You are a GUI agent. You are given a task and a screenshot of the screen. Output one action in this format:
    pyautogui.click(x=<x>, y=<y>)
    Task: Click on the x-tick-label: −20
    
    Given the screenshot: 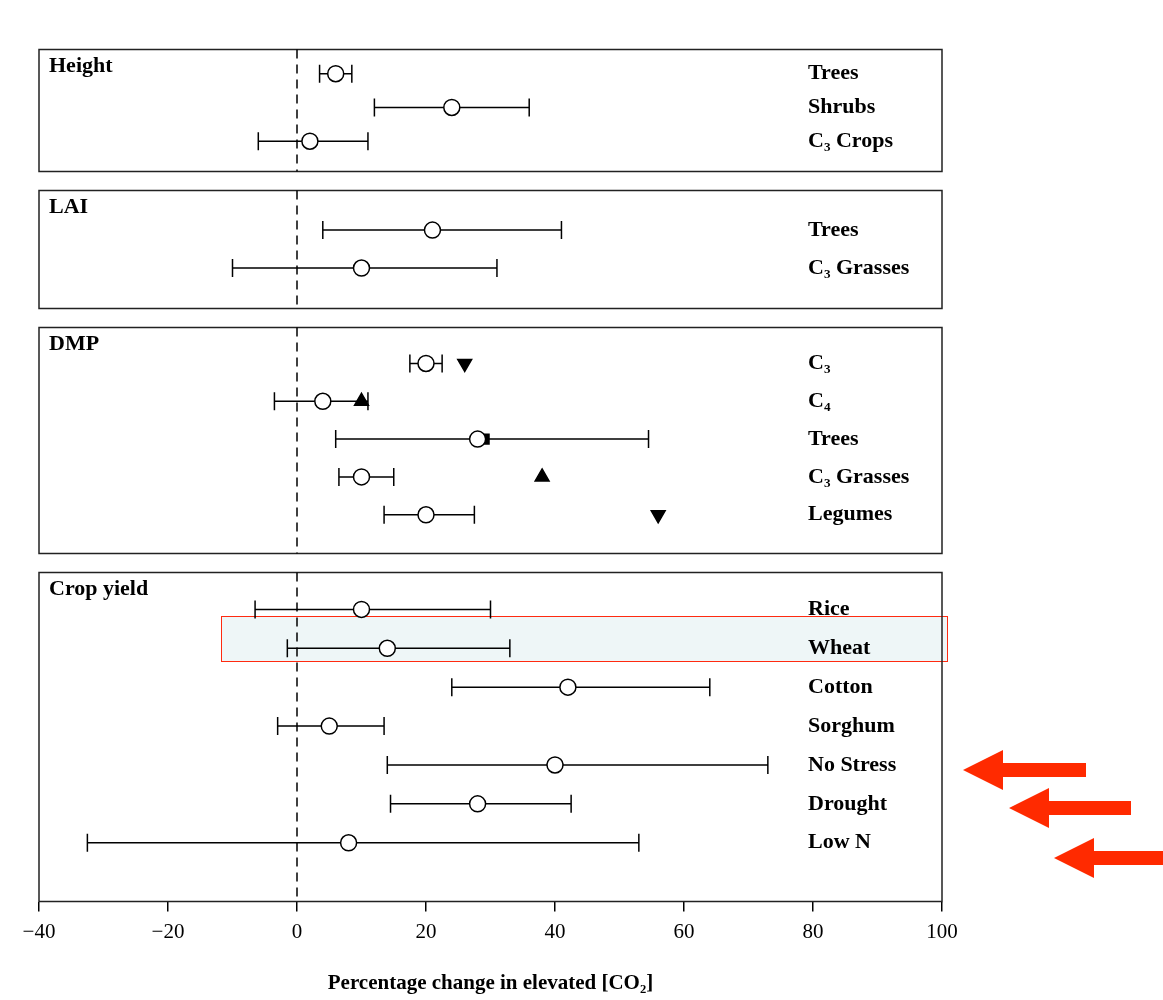 What is the action you would take?
    pyautogui.click(x=168, y=930)
    